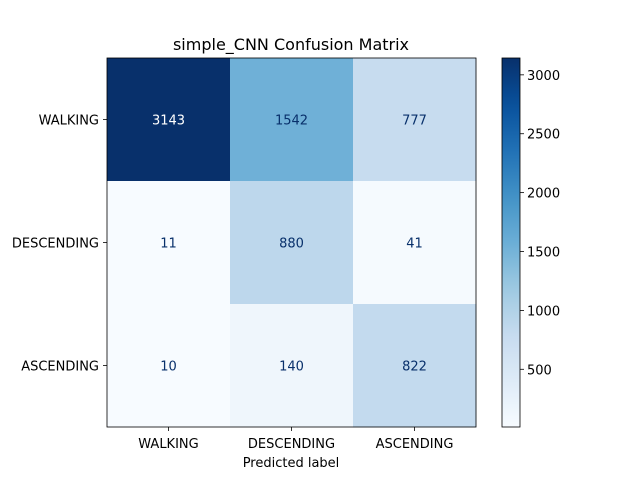  I want to click on y-axis-ticks: WALKING DESCENDING ASCENDING, so click(59, 244).